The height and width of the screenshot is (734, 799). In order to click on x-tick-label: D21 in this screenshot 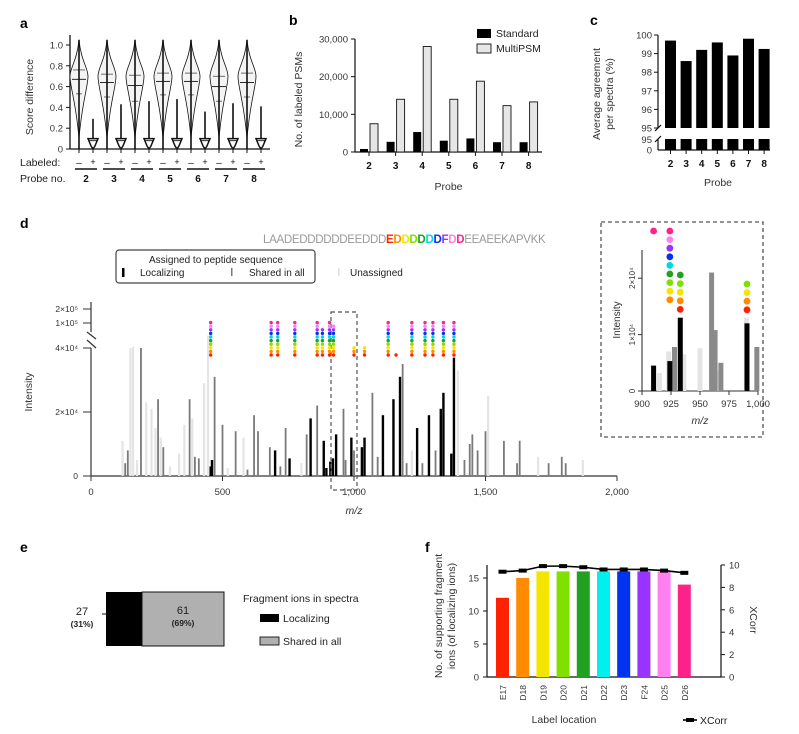, I will do `click(584, 693)`.